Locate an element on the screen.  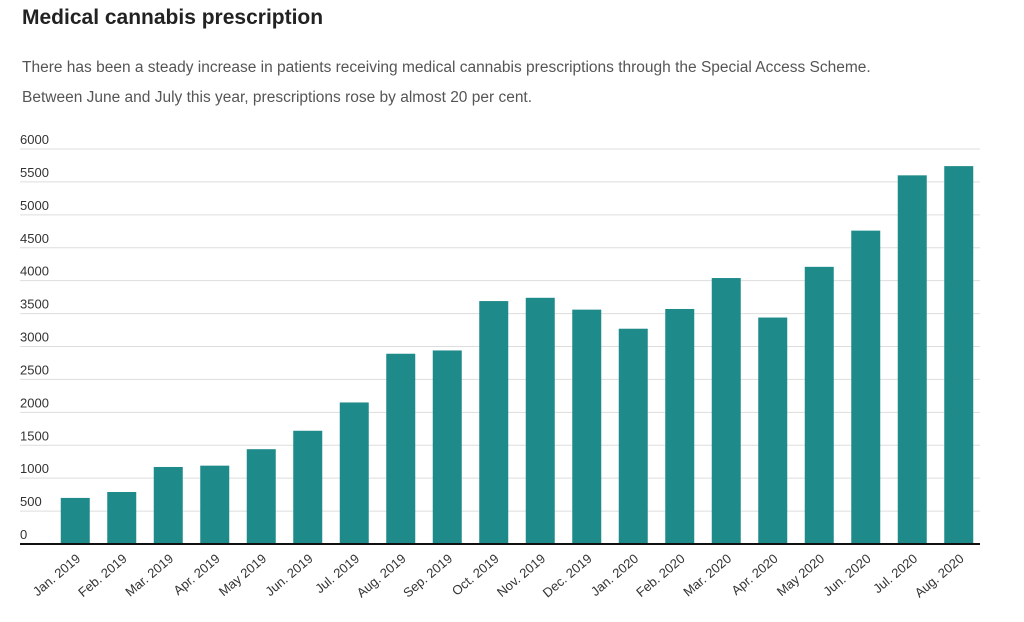
chart-title: Medical cannabis prescription is located at coordinates (173, 17).